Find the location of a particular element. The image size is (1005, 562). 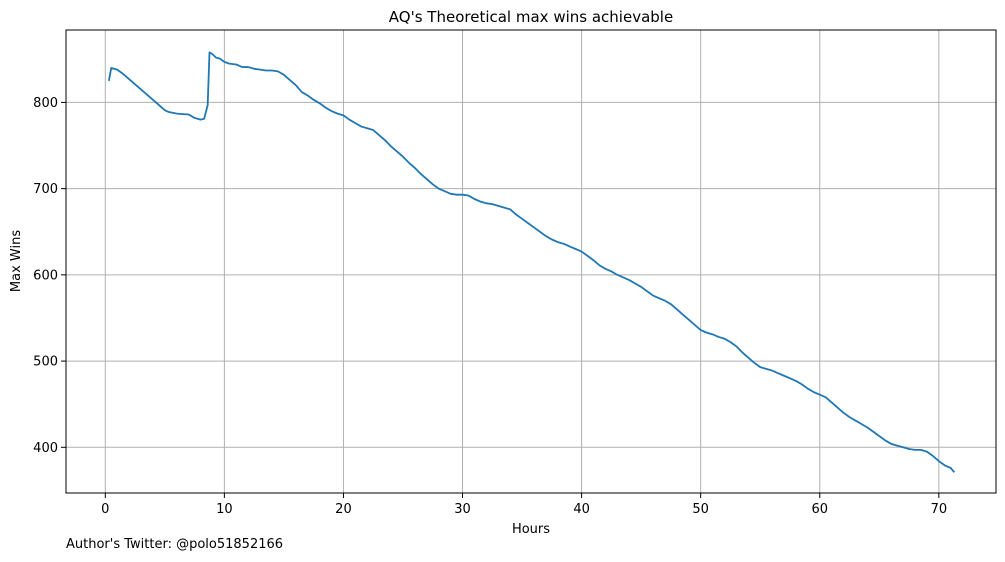

x-tick-label: 30 is located at coordinates (462, 509).